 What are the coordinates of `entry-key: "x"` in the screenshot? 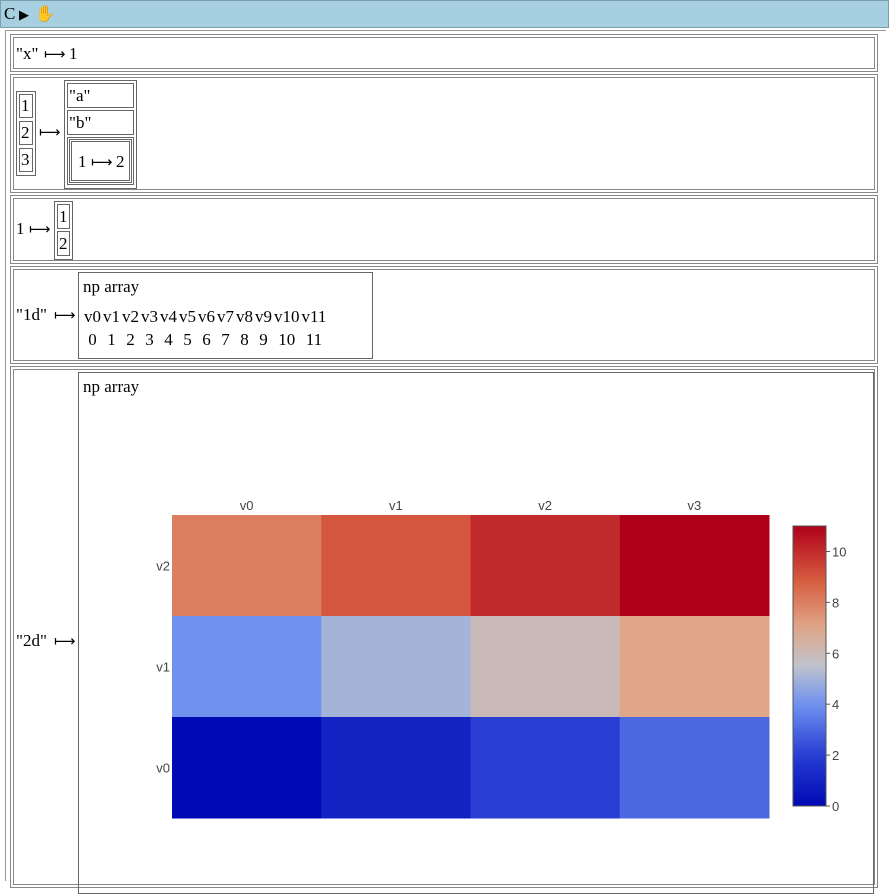 It's located at (27, 53).